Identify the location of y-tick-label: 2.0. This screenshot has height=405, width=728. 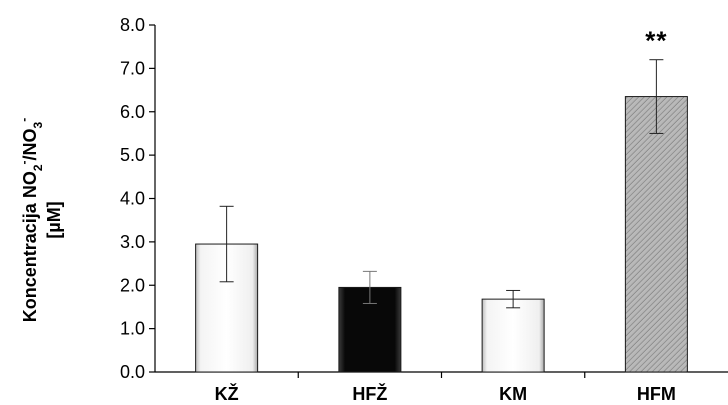
(132, 285).